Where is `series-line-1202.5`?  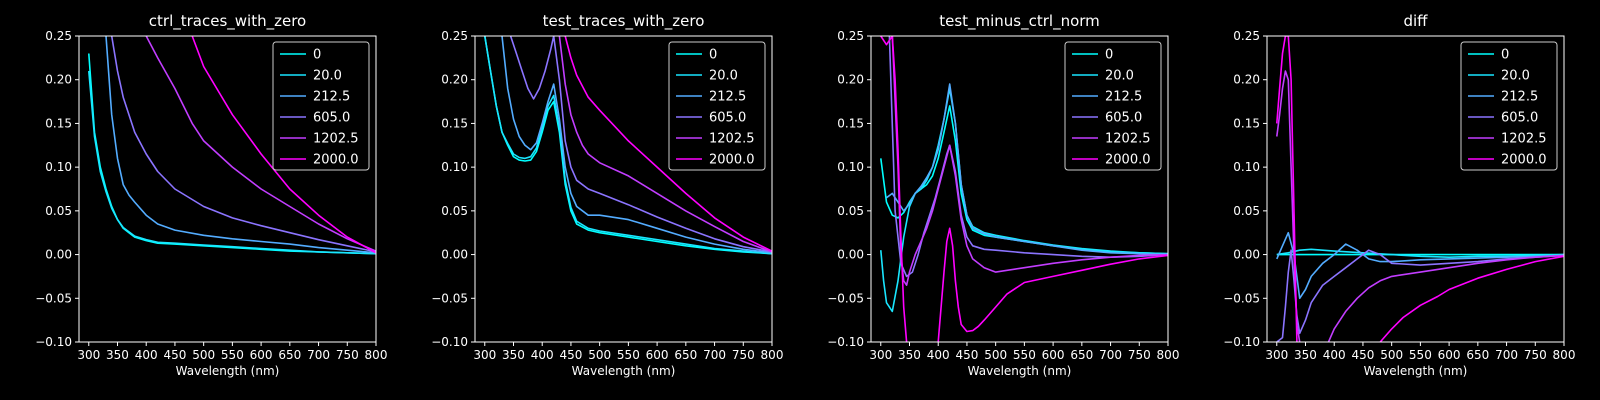 series-line-1202.5 is located at coordinates (260, 144).